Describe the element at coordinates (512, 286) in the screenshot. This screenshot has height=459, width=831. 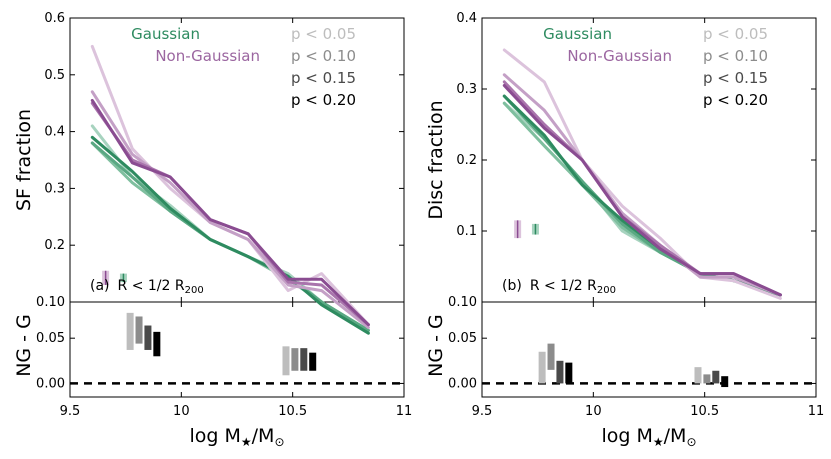
I see `panel-label: (b)` at that location.